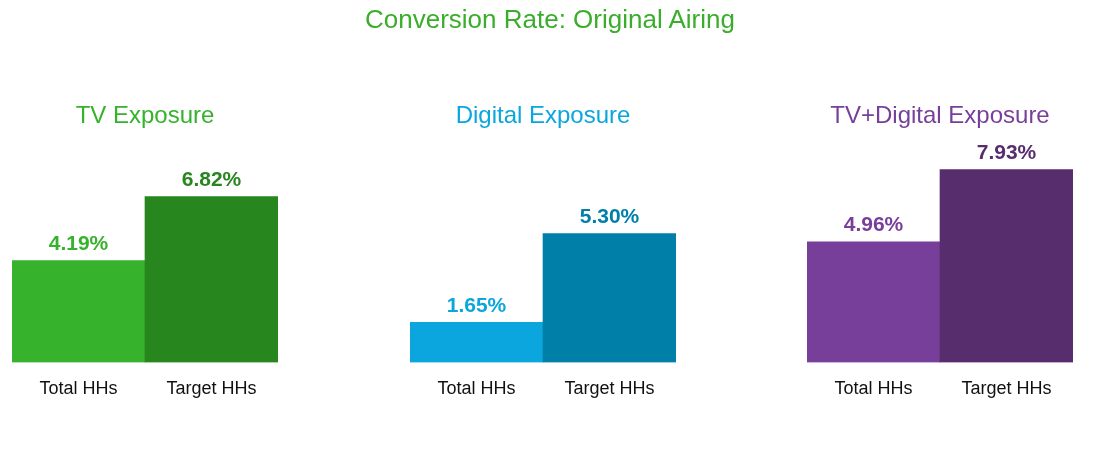 This screenshot has width=1100, height=458. Describe the element at coordinates (145, 115) in the screenshot. I see `chart-title: TV Exposure` at that location.